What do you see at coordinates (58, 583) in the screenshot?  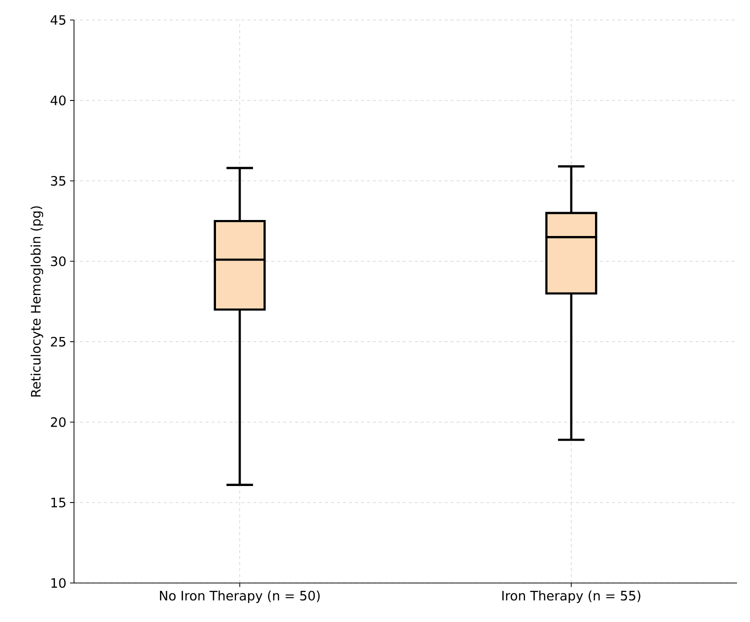 I see `y-tick-label: 10` at bounding box center [58, 583].